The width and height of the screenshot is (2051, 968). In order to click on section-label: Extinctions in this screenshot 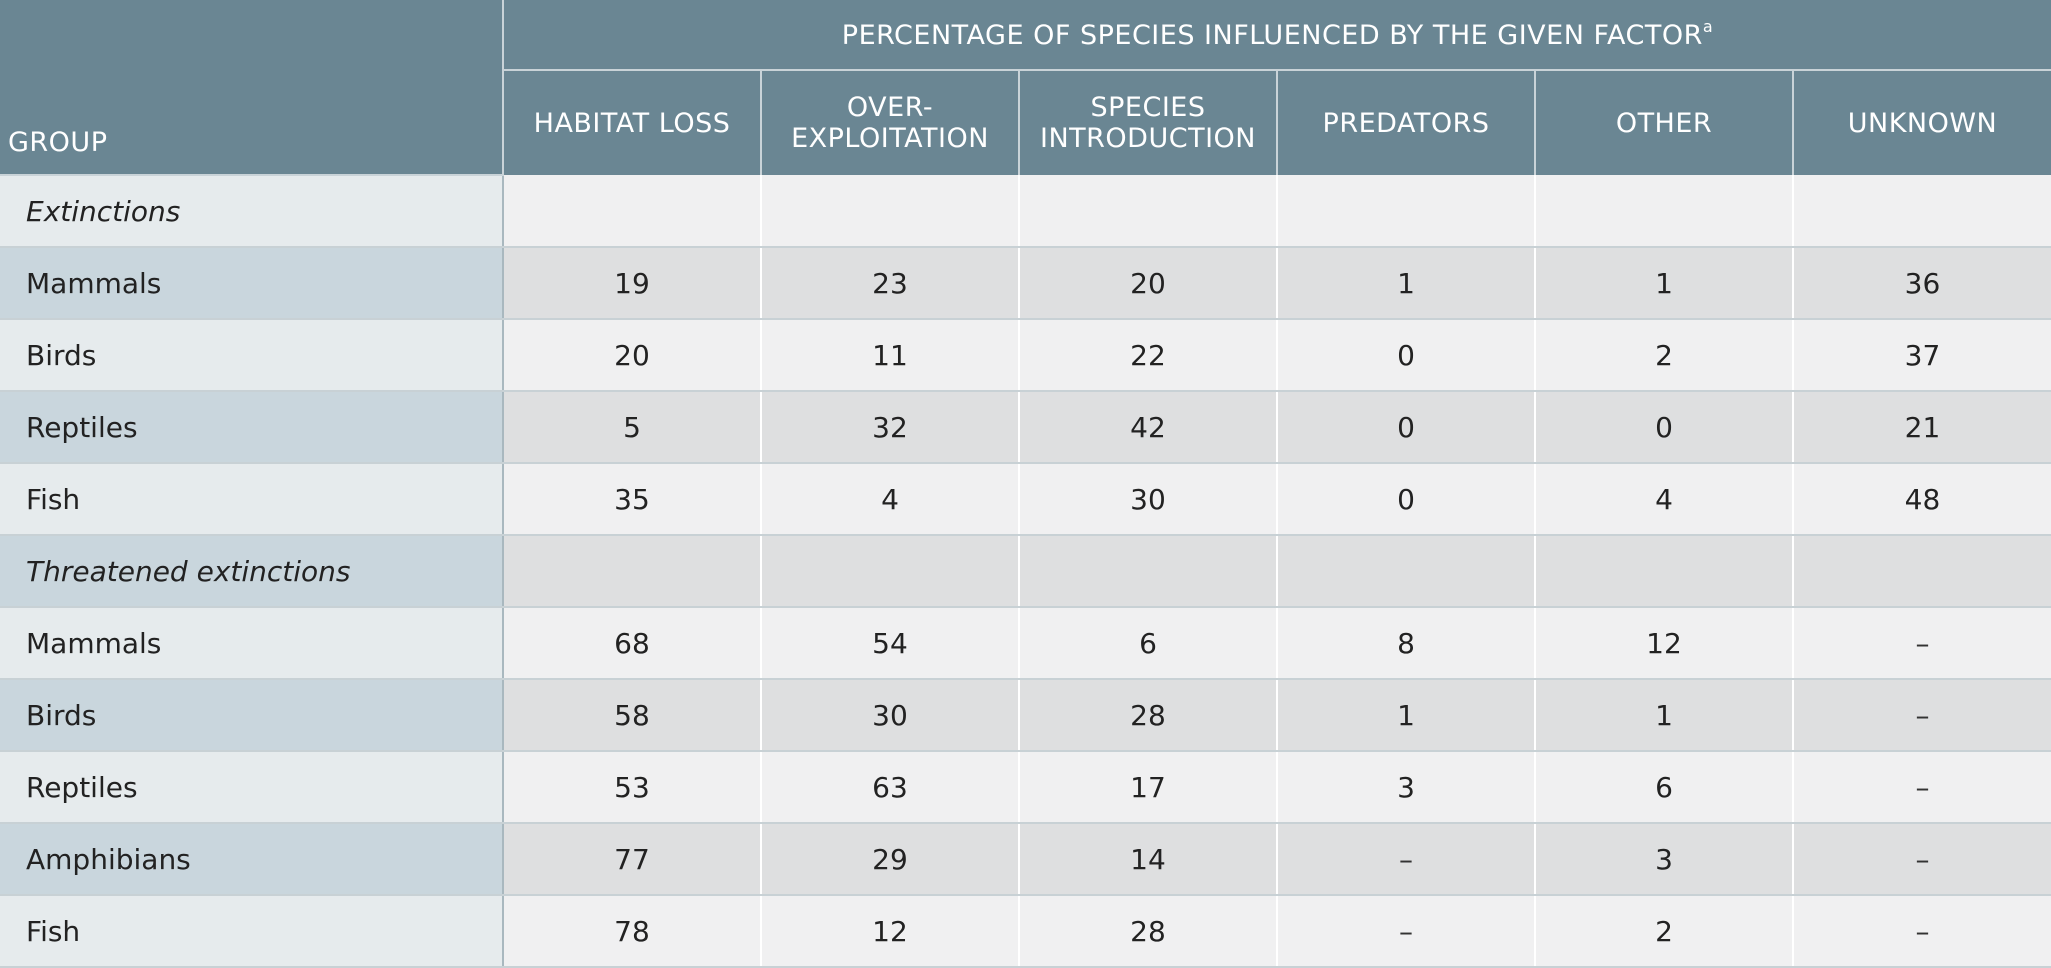, I will do `click(252, 211)`.